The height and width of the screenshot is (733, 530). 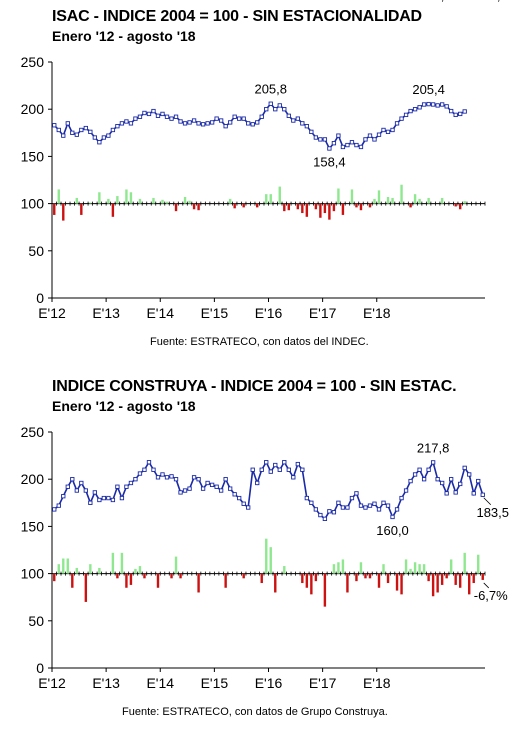 I want to click on y-tick-label: 150, so click(x=33, y=526).